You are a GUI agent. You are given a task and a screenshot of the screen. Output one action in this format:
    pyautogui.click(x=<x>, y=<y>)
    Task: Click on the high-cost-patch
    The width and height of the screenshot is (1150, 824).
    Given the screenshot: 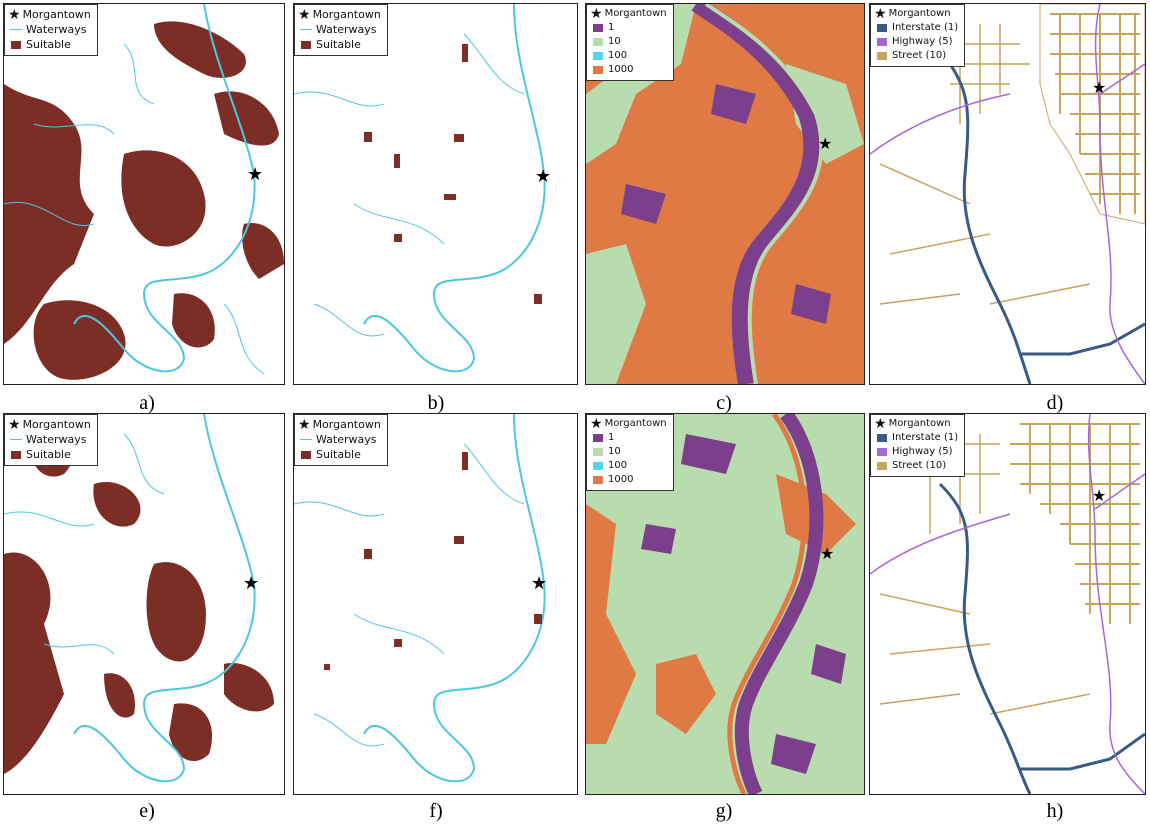 What is the action you would take?
    pyautogui.click(x=726, y=204)
    